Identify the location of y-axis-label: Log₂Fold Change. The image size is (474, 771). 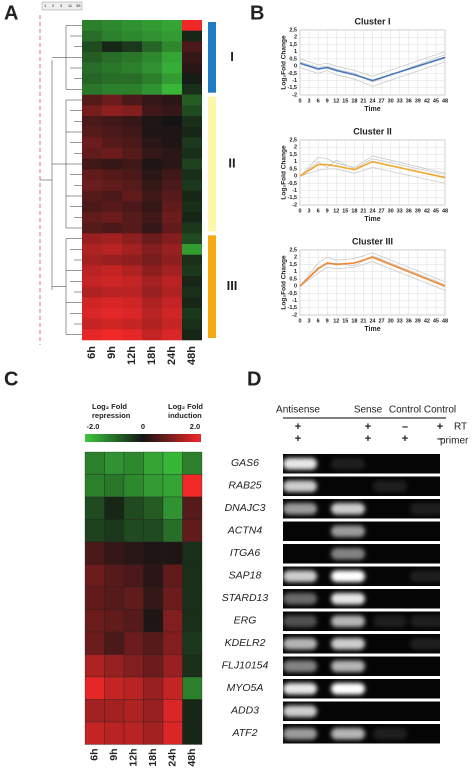
(284, 282).